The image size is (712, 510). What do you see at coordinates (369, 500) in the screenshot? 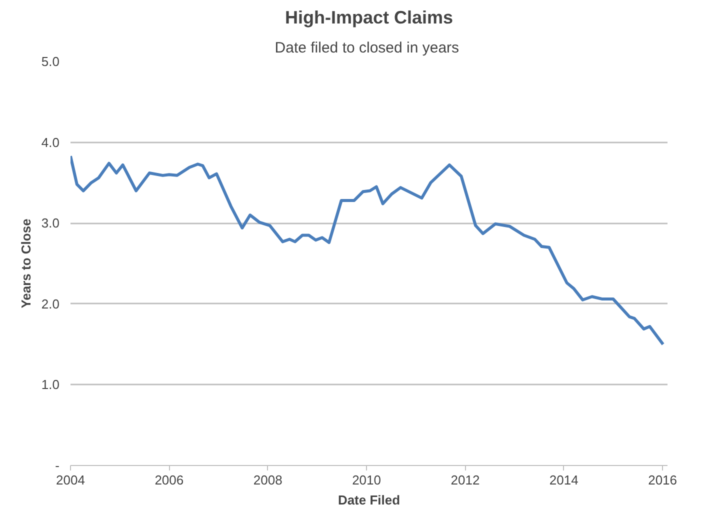
I see `x-axis-title: Date Filed` at bounding box center [369, 500].